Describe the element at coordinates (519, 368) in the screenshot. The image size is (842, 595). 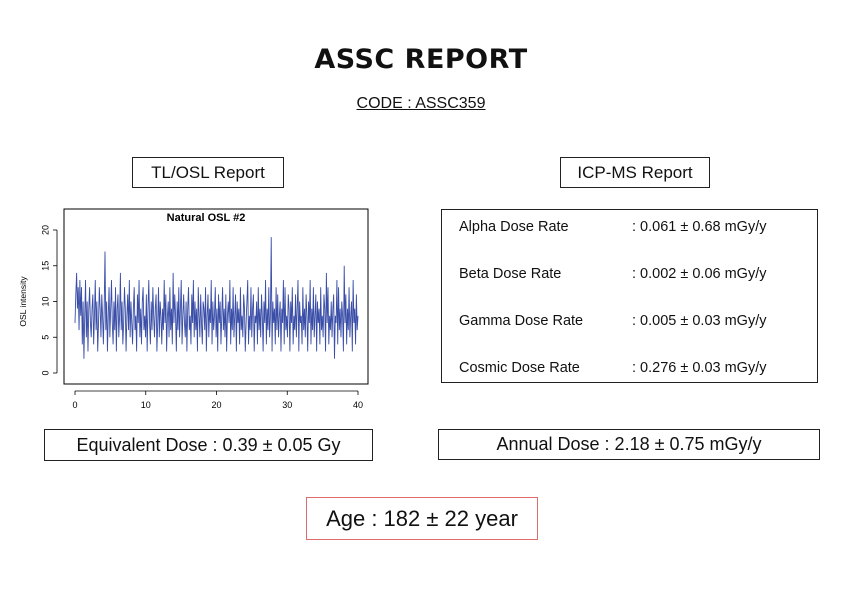
I see `dose-name: Cosmic Dose Rate` at that location.